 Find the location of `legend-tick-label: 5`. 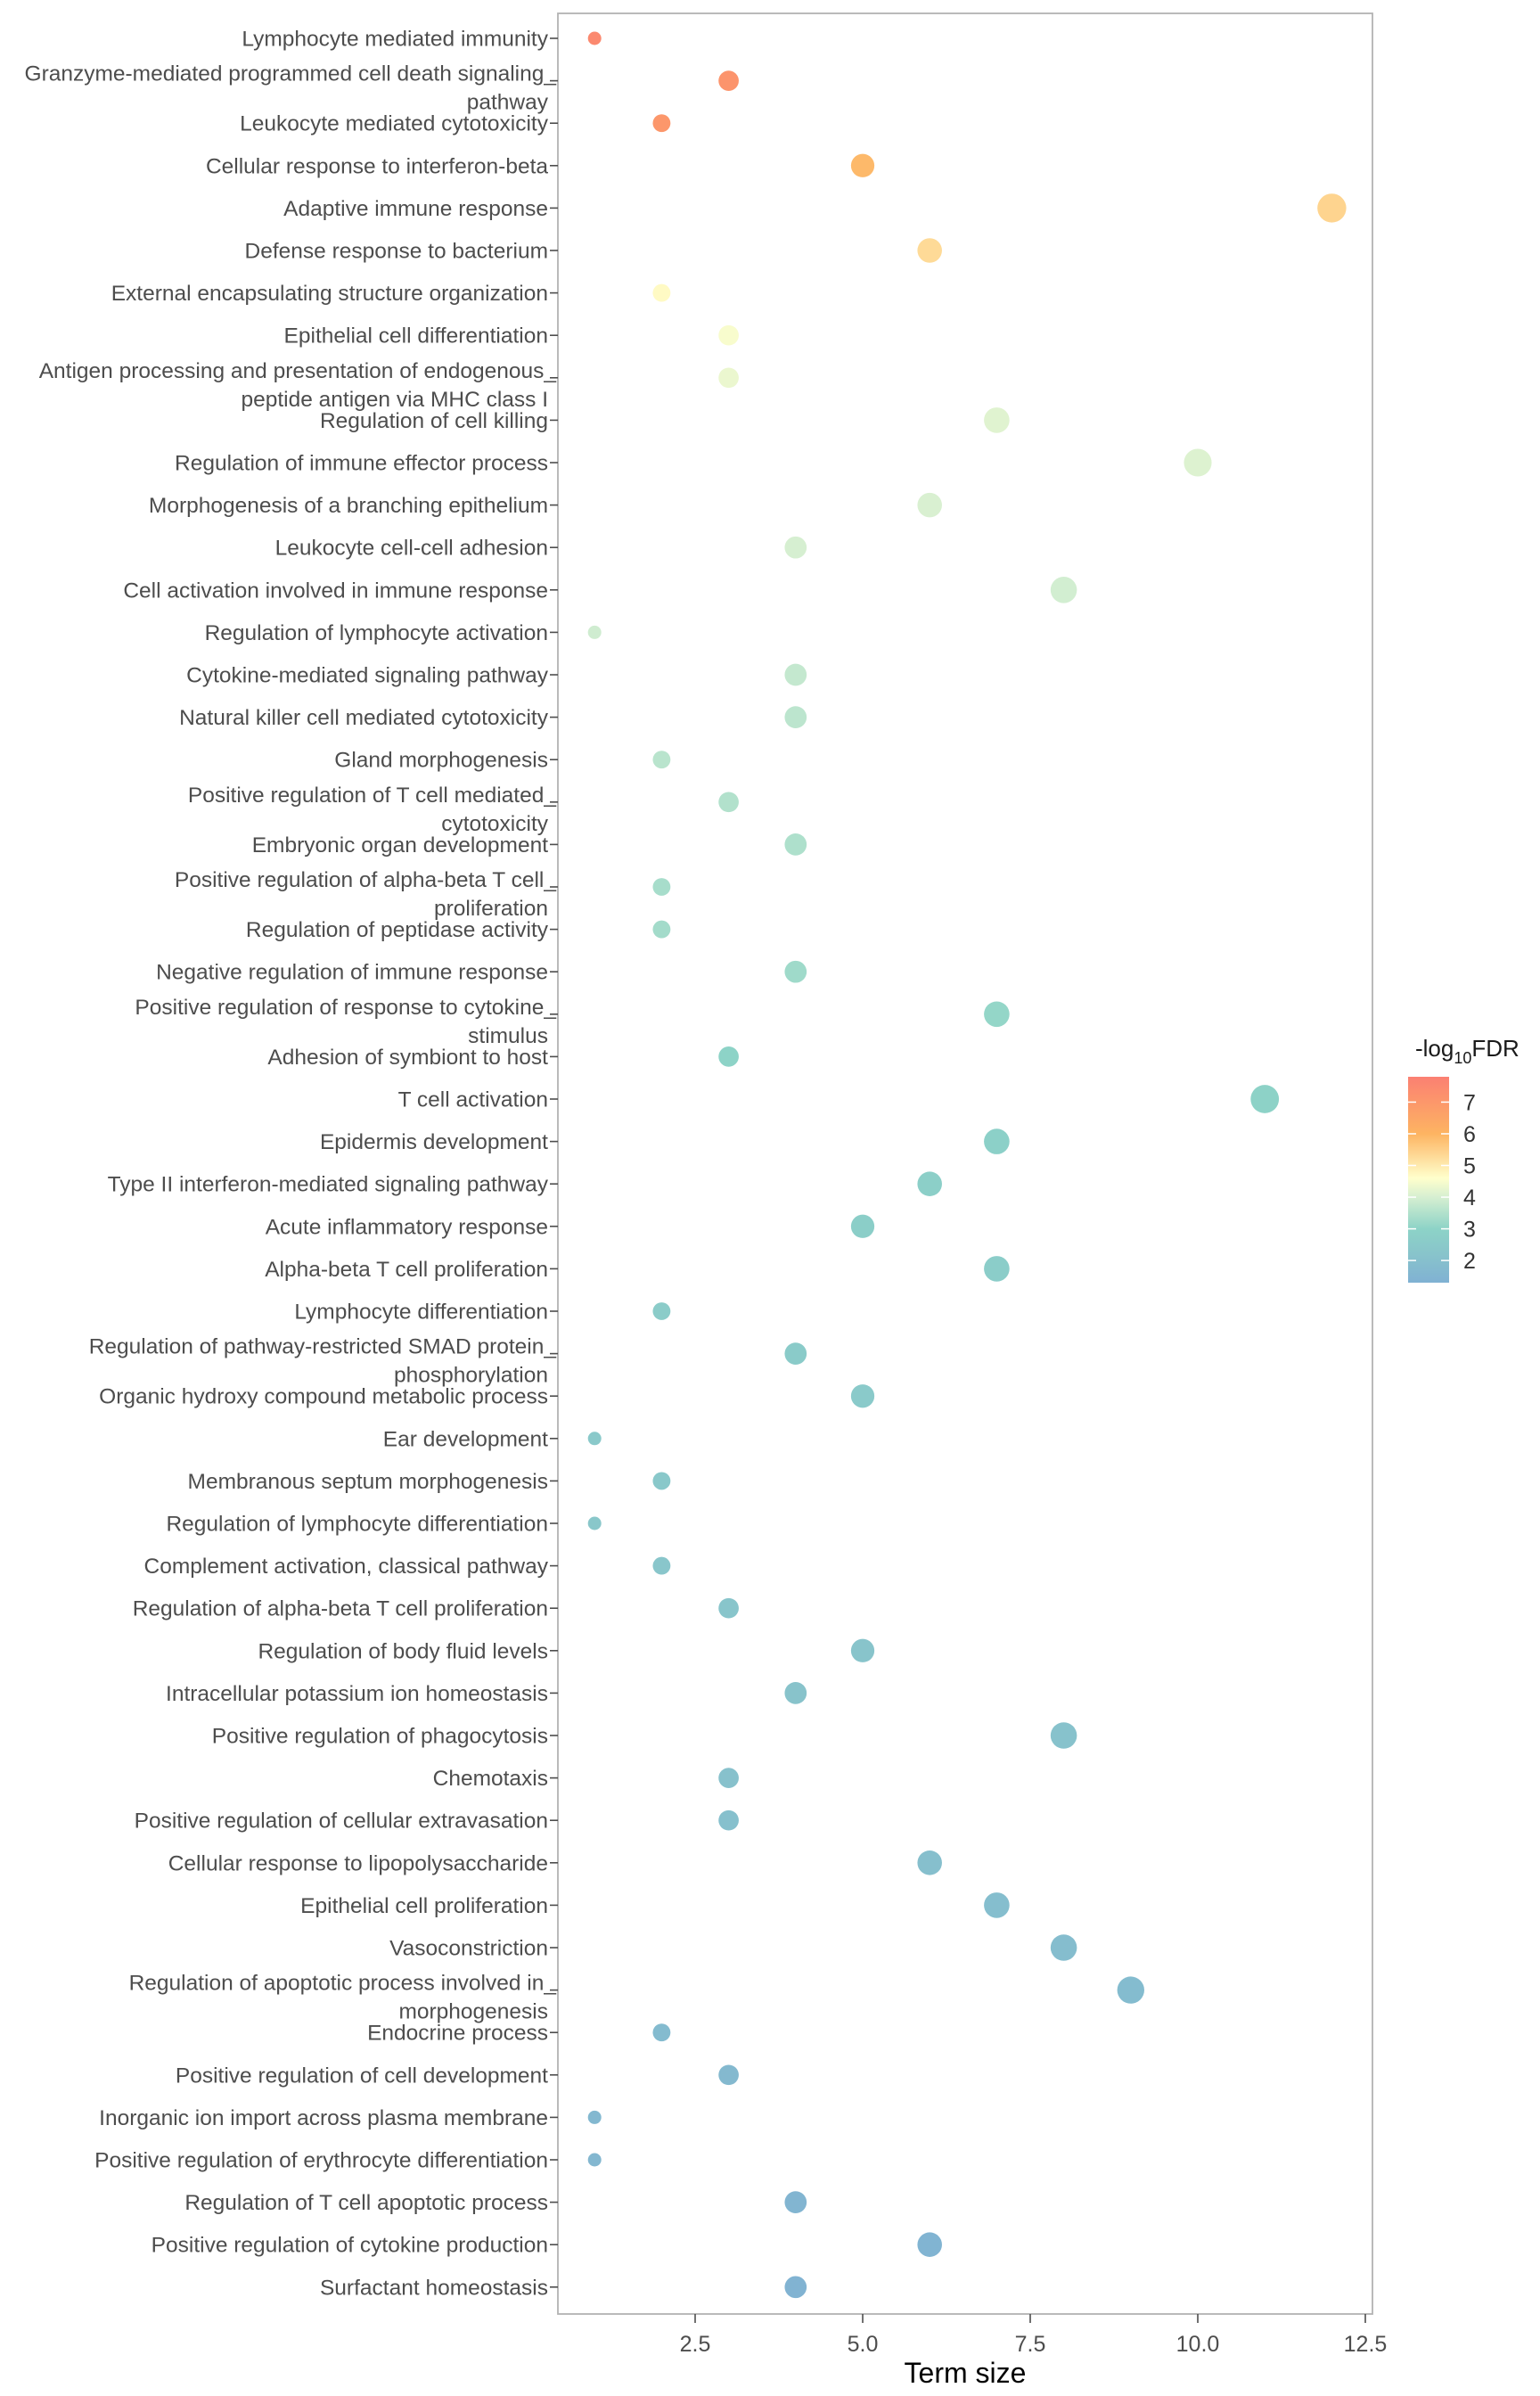

legend-tick-label: 5 is located at coordinates (1469, 1166).